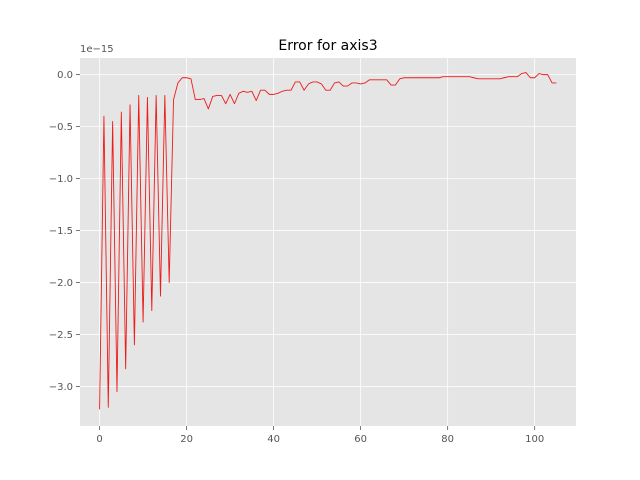  Describe the element at coordinates (273, 439) in the screenshot. I see `x-tick-label: 40` at that location.